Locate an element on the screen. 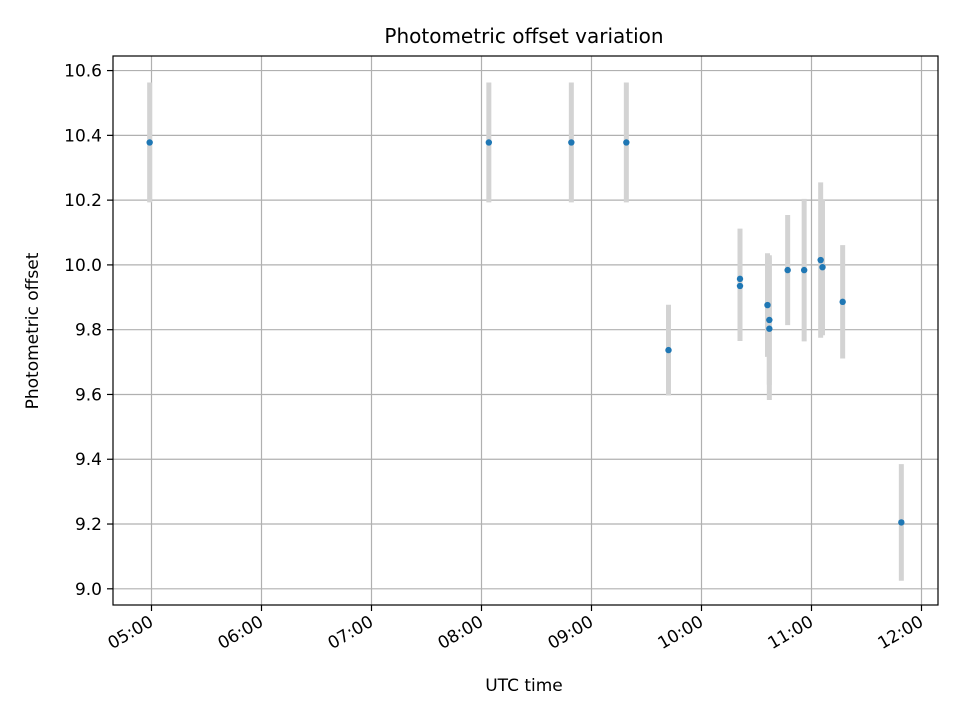 Image resolution: width=960 pixels, height=720 pixels. x-axis-ticks: 05:00 06:00 07:00 08:00 09:00 10:00 11:00 12:00 is located at coordinates (516, 629).